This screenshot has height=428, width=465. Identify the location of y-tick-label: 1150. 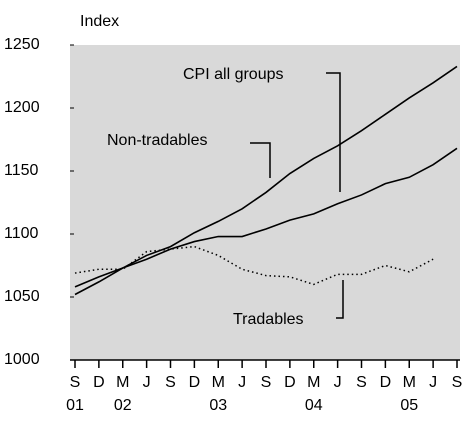
(21, 170).